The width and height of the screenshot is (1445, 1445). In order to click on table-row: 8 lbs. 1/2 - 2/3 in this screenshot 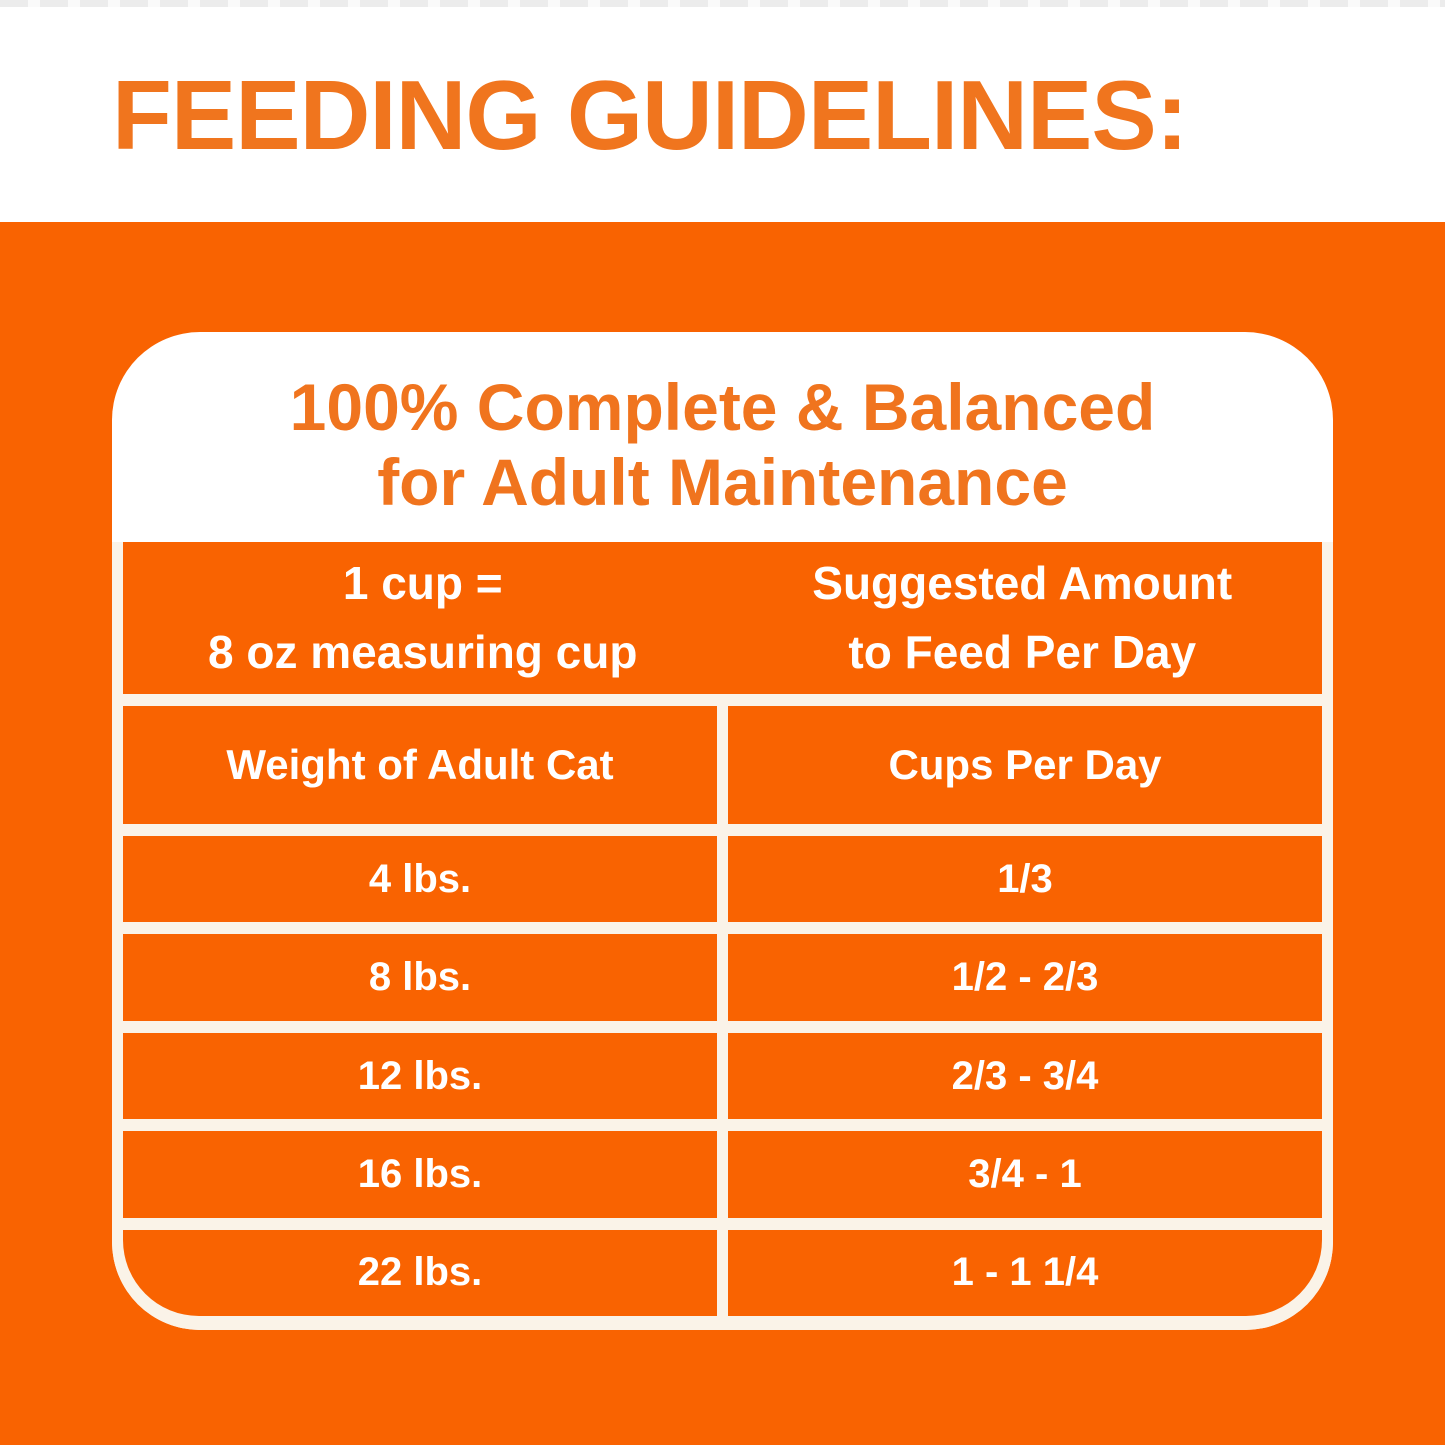, I will do `click(722, 977)`.